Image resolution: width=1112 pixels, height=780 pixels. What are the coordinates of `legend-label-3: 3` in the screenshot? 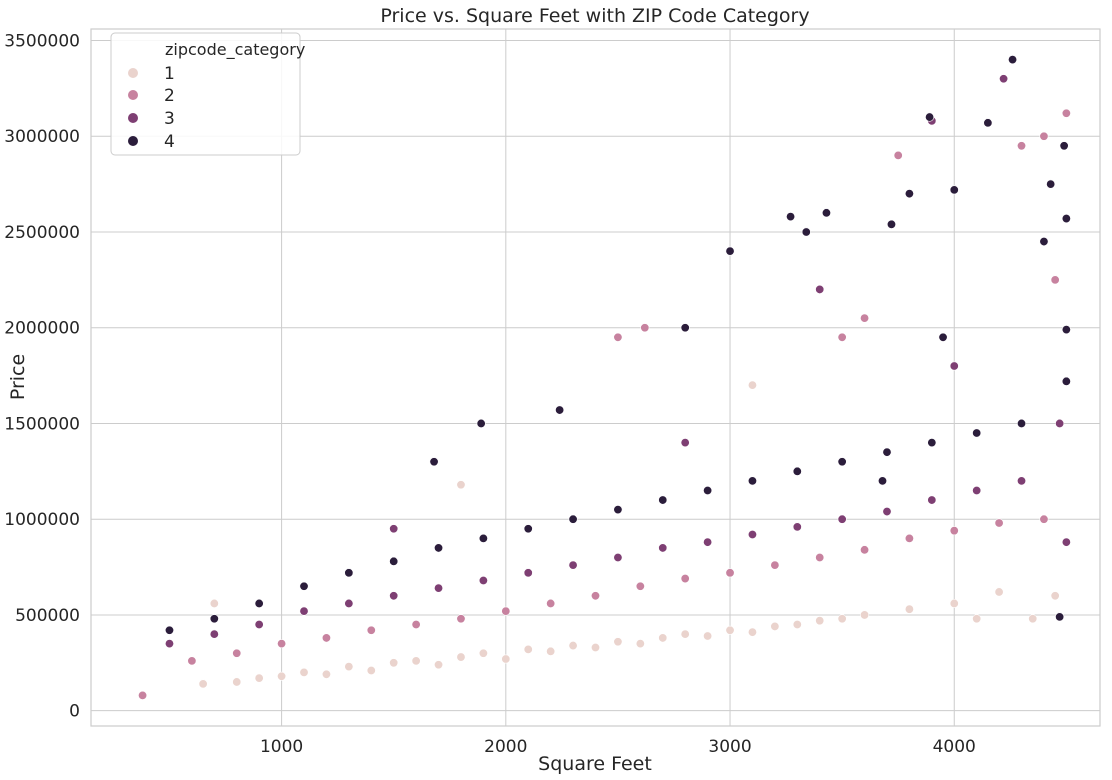 It's located at (169, 119).